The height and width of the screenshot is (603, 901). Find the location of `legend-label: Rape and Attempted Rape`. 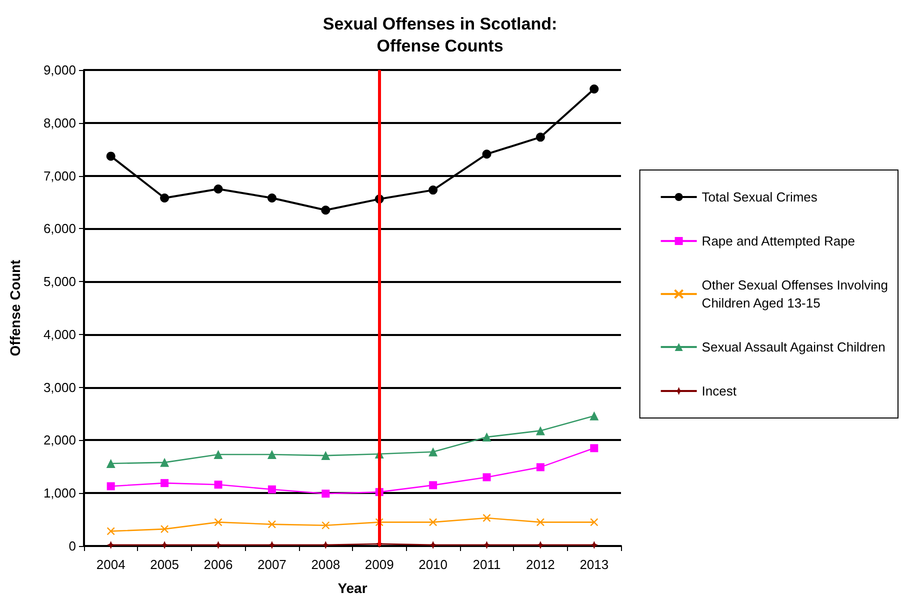

legend-label: Rape and Attempted Rape is located at coordinates (779, 241).